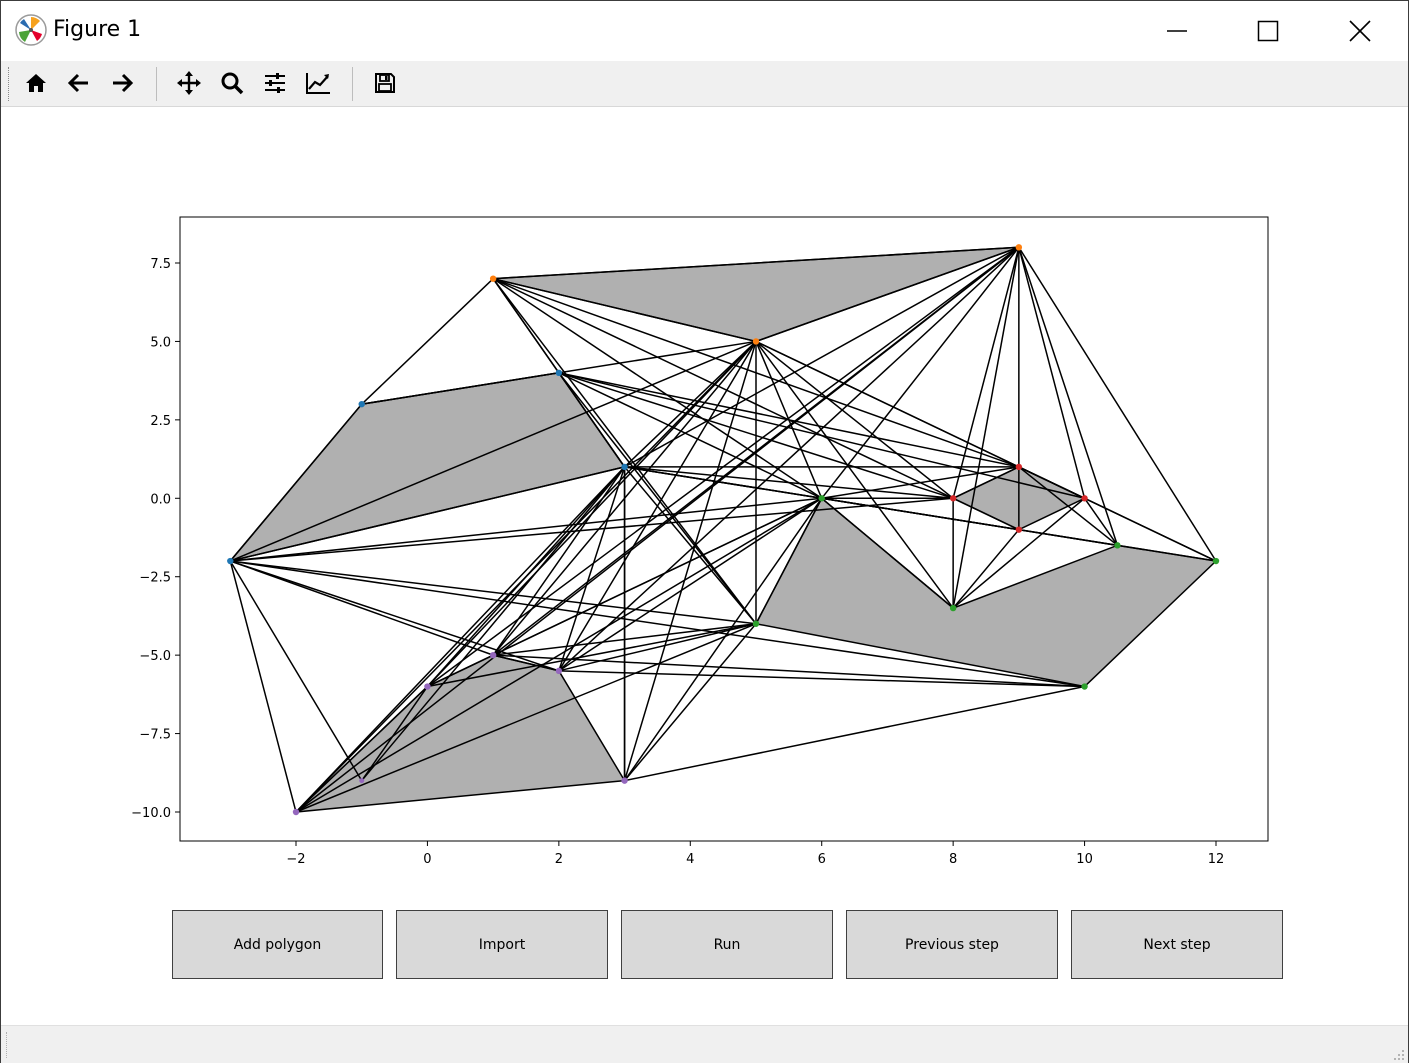 This screenshot has height=1063, width=1409. Describe the element at coordinates (1360, 31) in the screenshot. I see `close-window-button` at that location.